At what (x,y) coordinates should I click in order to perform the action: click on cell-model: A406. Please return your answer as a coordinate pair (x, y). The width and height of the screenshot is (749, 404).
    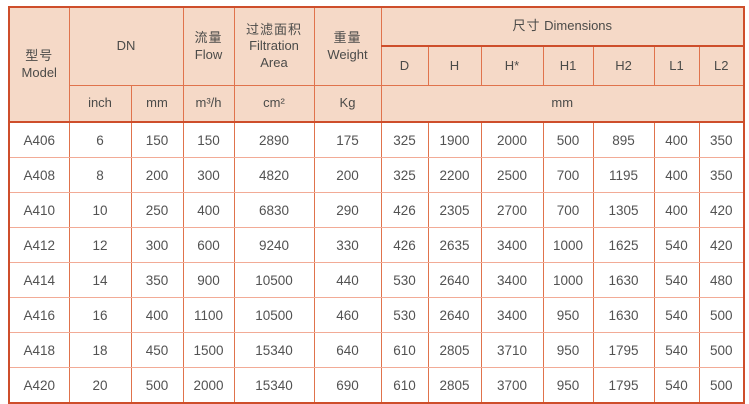
    Looking at the image, I should click on (39, 139).